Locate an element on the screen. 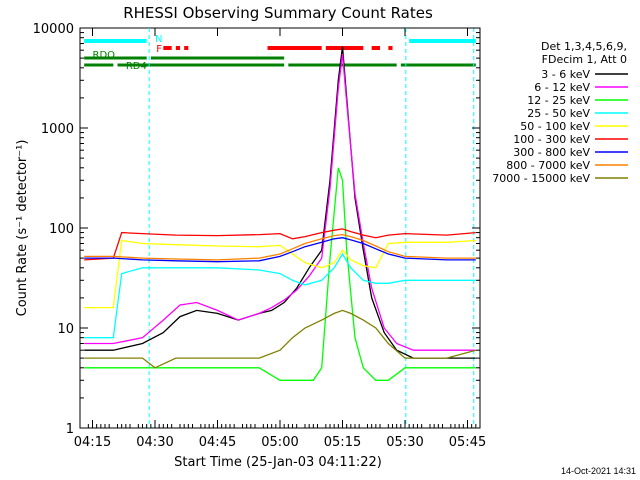 The width and height of the screenshot is (640, 480). footer-date: 14-Oct-2021 14:31 is located at coordinates (598, 471).